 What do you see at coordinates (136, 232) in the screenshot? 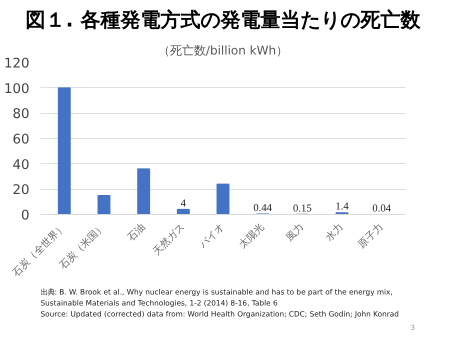
I see `x-tick-label: 石油` at bounding box center [136, 232].